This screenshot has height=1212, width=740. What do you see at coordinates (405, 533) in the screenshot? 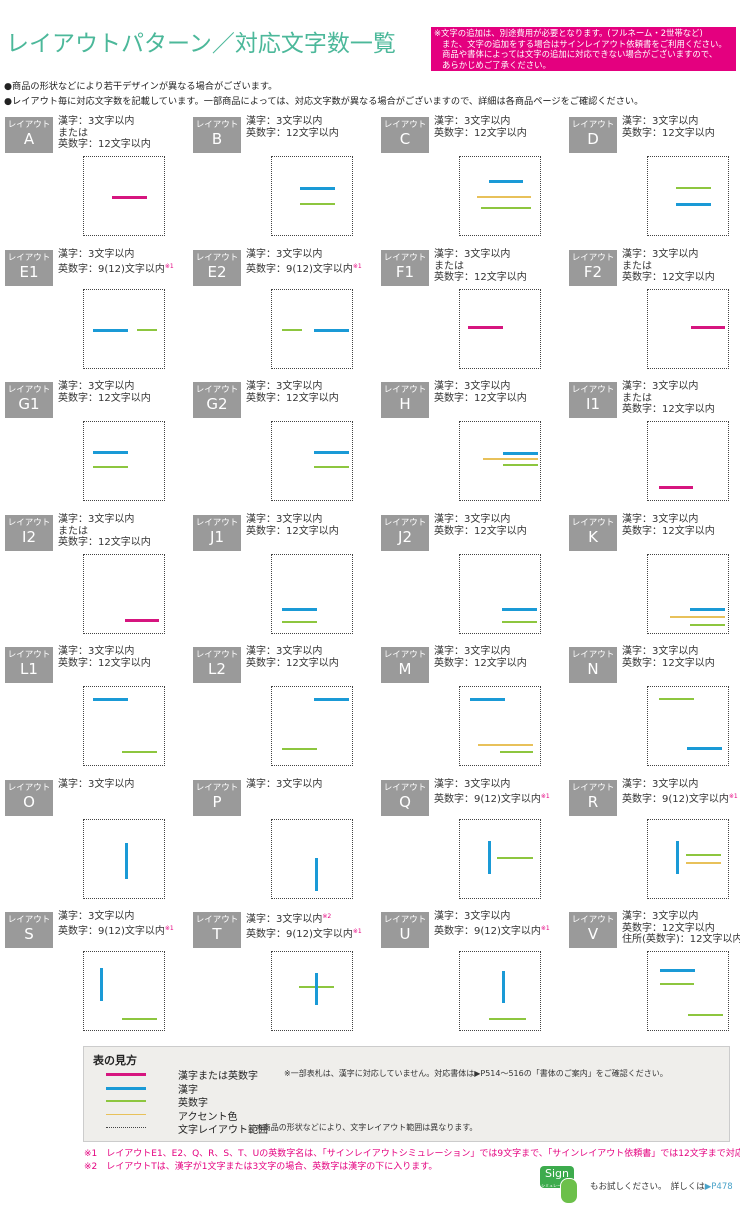
I see `layout-label-j2: レイアウト J2` at bounding box center [405, 533].